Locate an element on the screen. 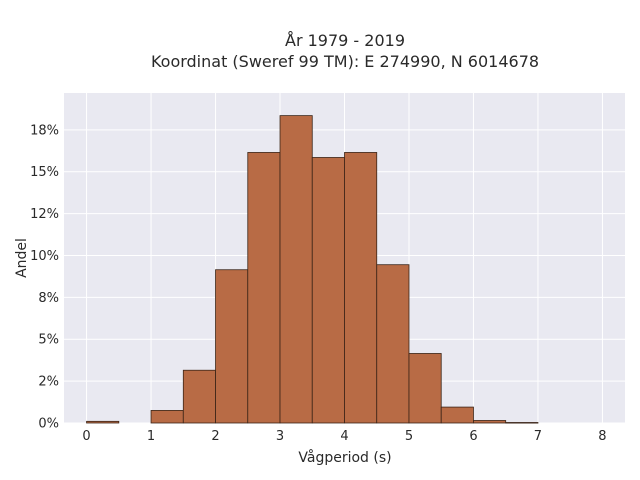 The height and width of the screenshot is (480, 640). x-tick-label-0: 0 is located at coordinates (86, 436).